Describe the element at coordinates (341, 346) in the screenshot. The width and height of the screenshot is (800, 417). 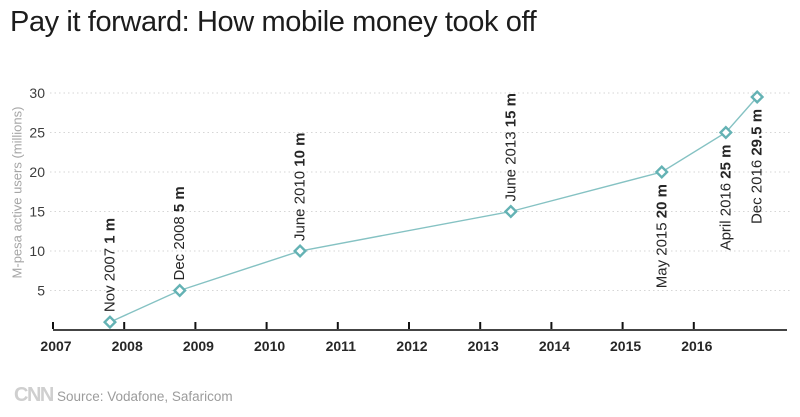
I see `x-tick-label: 2011` at that location.